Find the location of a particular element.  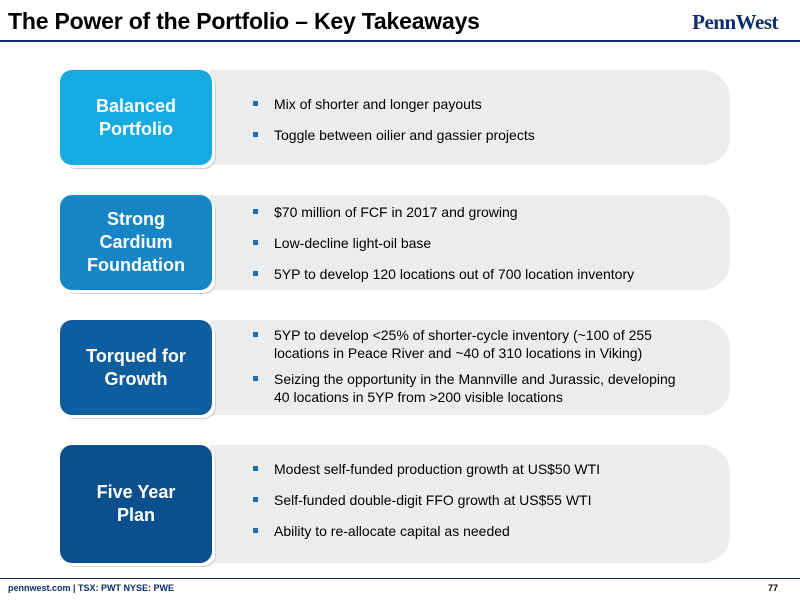

section-torqued-for-growth: Torqued for Growth is located at coordinates (395, 367).